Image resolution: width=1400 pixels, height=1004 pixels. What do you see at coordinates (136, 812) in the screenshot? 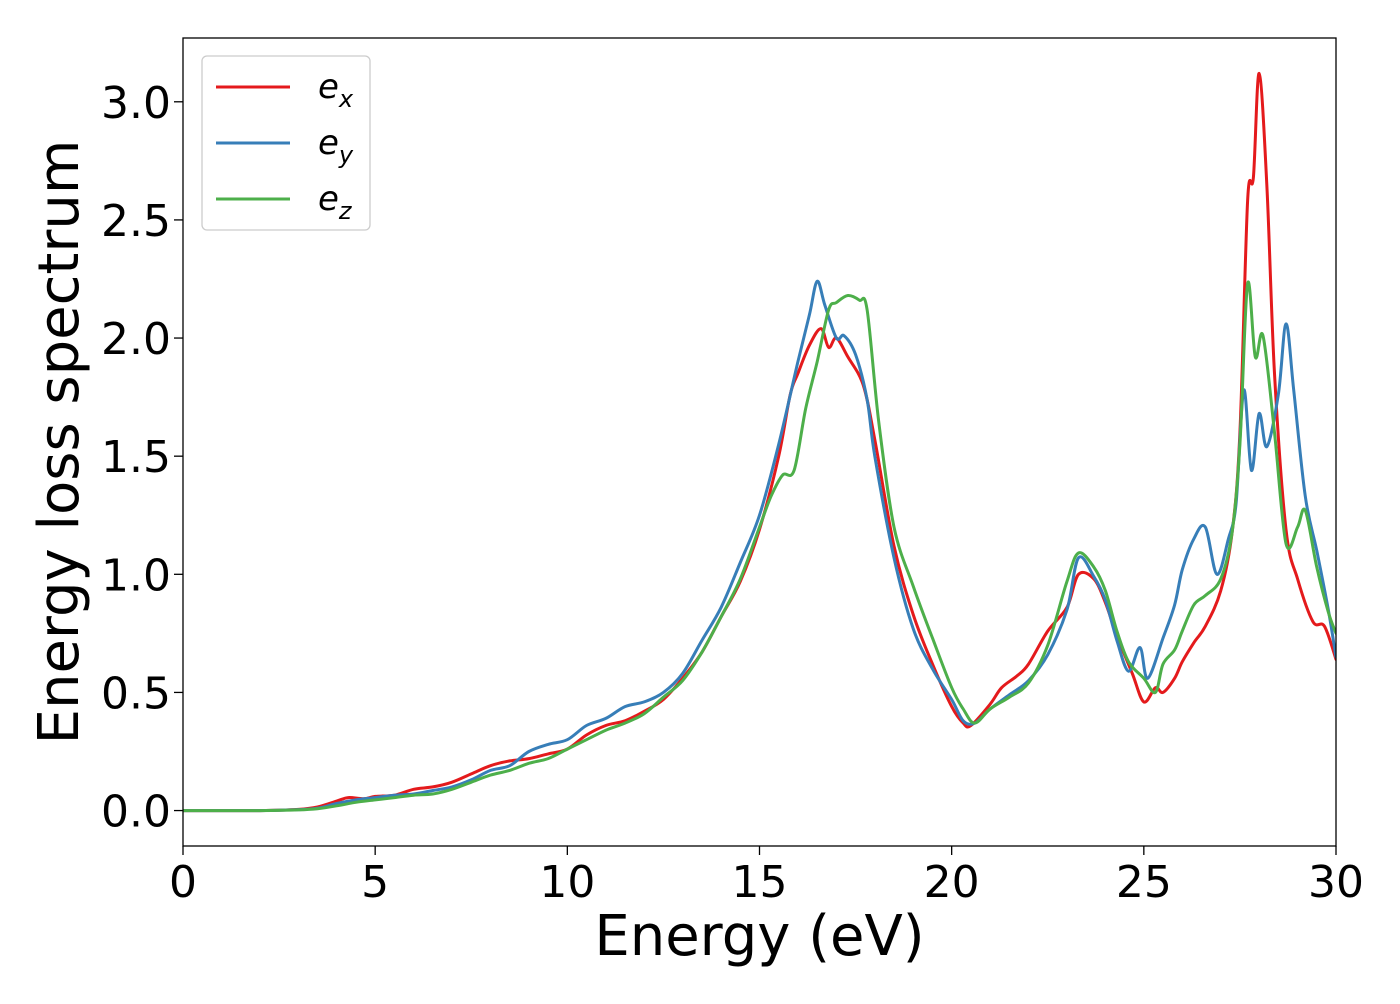
I see `y-tick-label: 0.0` at bounding box center [136, 812].